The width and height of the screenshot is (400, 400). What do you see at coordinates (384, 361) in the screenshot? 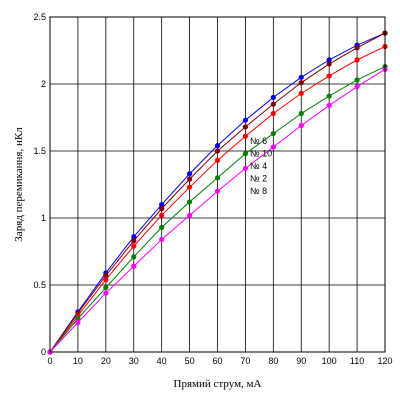
I see `x-tick-label: 120` at bounding box center [384, 361].